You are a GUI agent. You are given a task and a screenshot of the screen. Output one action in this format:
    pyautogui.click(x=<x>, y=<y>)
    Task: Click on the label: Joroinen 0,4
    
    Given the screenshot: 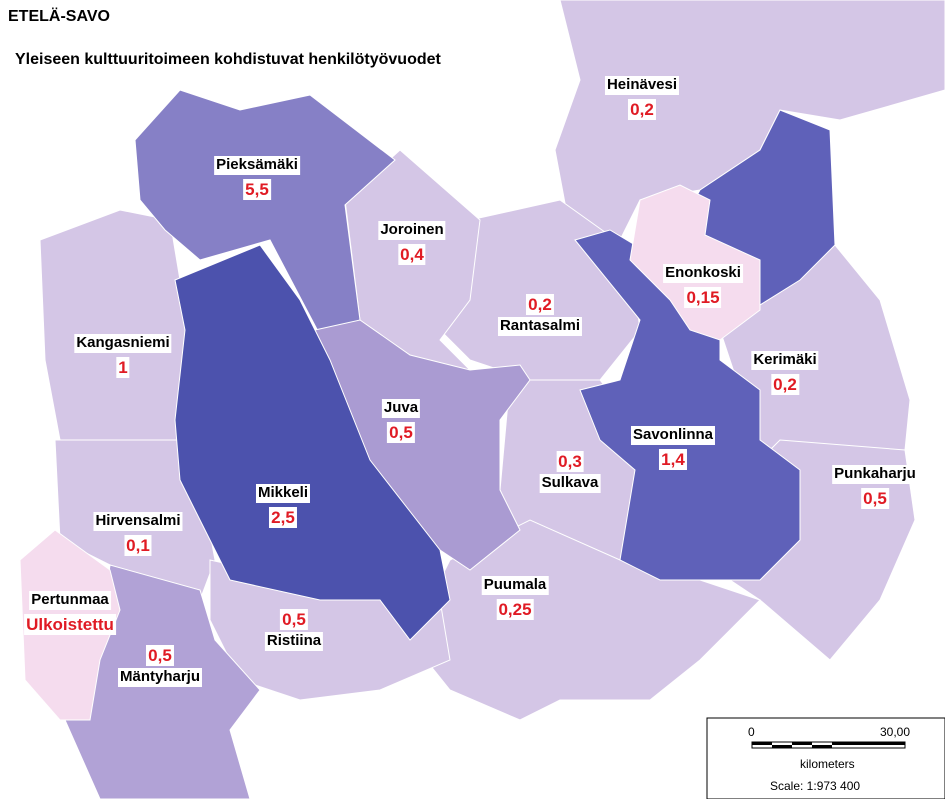 What is the action you would take?
    pyautogui.click(x=412, y=243)
    